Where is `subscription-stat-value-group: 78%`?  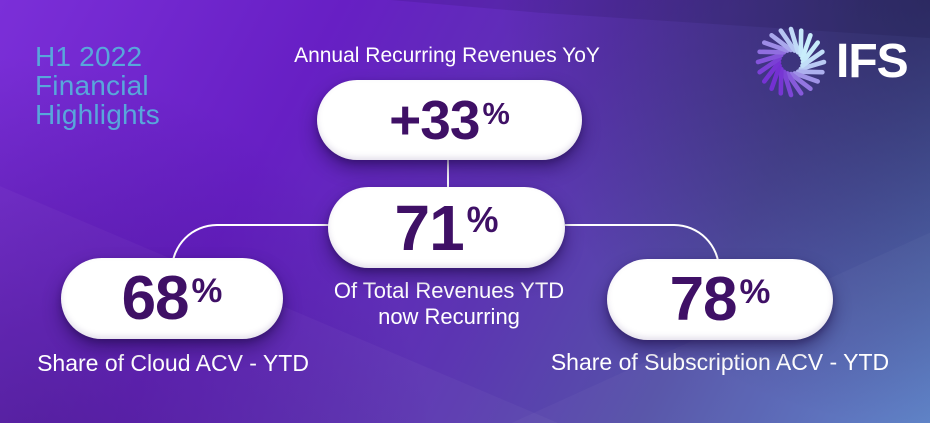
subscription-stat-value-group: 78% is located at coordinates (720, 299).